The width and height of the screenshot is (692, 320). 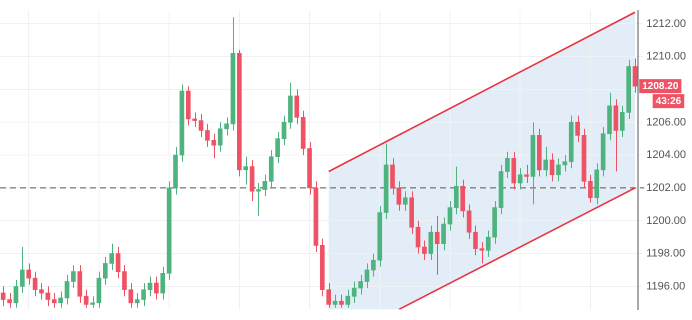 I want to click on annotation: 1208.20, so click(x=660, y=86).